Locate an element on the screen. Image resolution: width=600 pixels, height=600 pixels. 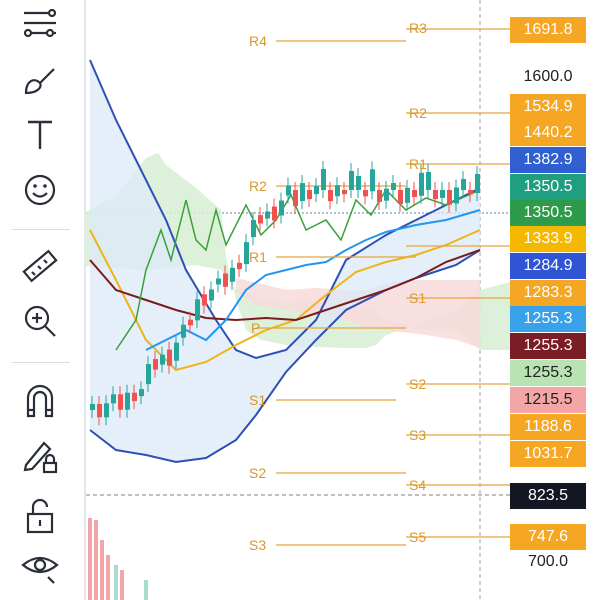
price-tag: 1534.9 is located at coordinates (548, 107).